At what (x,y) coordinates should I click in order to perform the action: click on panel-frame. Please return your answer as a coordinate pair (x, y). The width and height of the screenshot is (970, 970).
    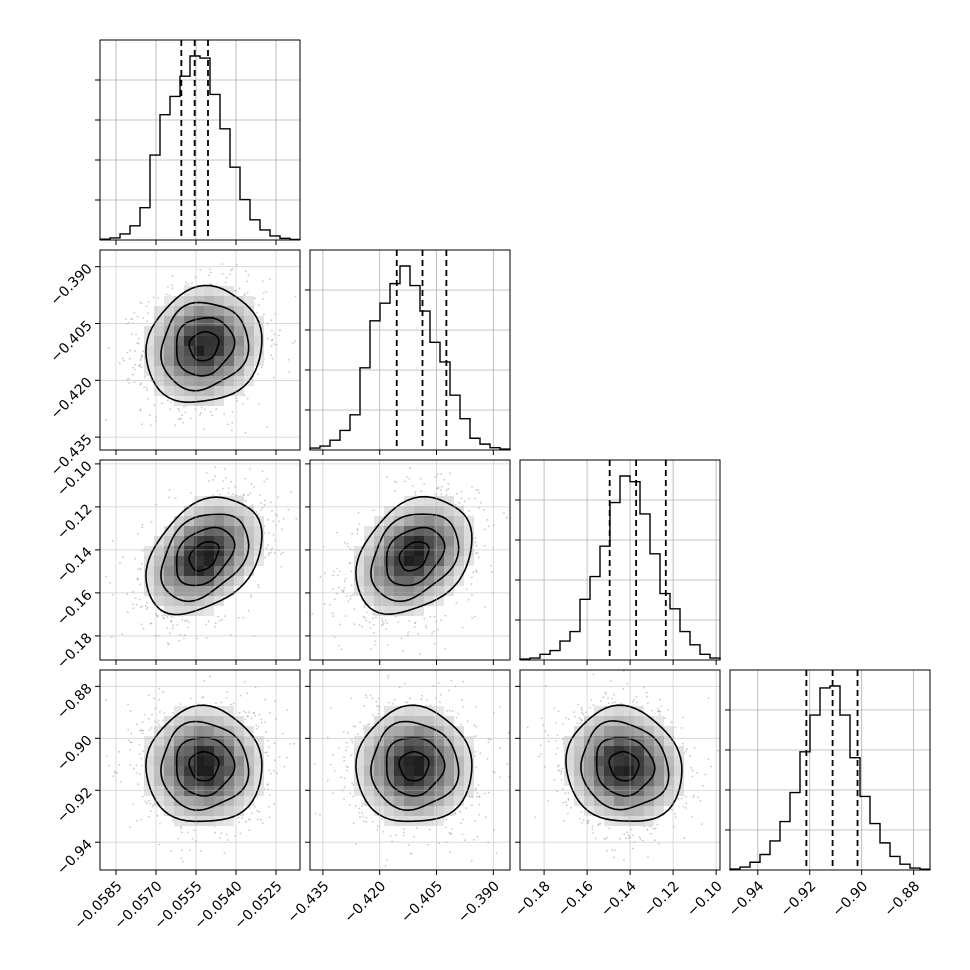
    Looking at the image, I should click on (200, 560).